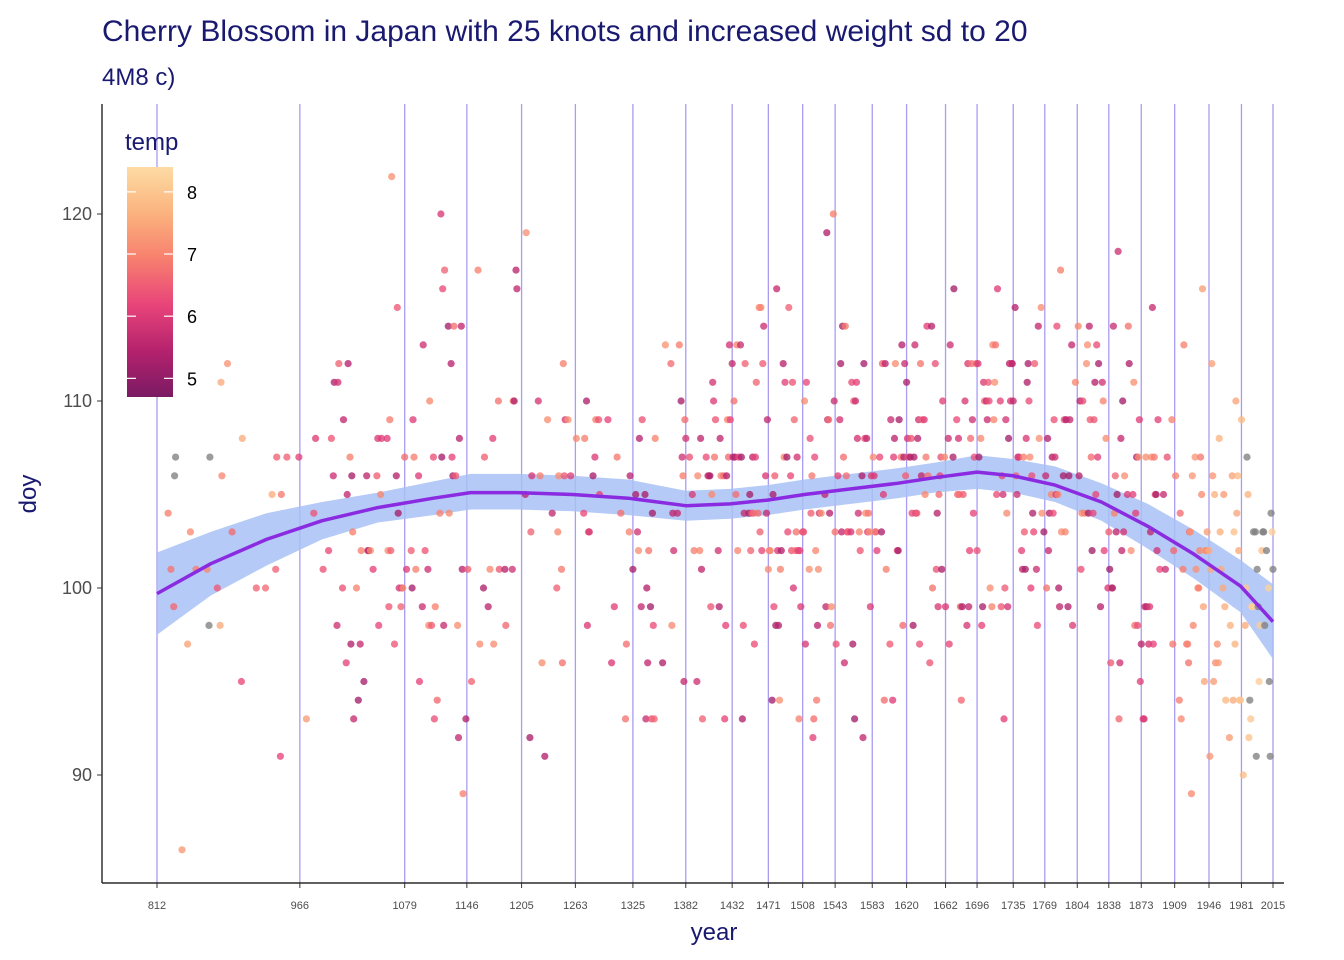 Image resolution: width=1344 pixels, height=960 pixels. Describe the element at coordinates (906, 906) in the screenshot. I see `x-tick-label: 1620` at that location.